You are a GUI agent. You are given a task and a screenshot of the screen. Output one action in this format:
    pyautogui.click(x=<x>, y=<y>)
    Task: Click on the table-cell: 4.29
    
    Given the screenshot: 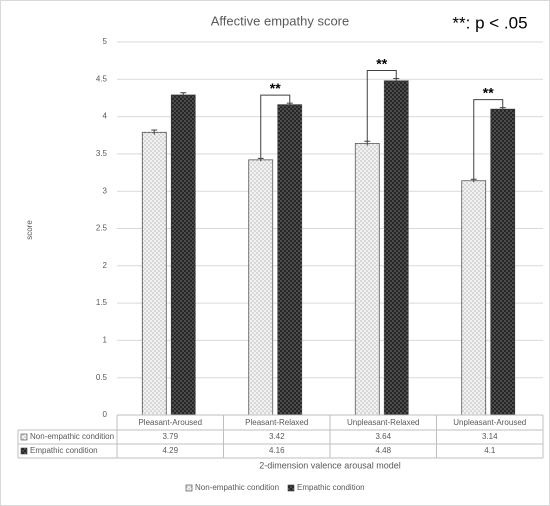 What is the action you would take?
    pyautogui.click(x=170, y=450)
    